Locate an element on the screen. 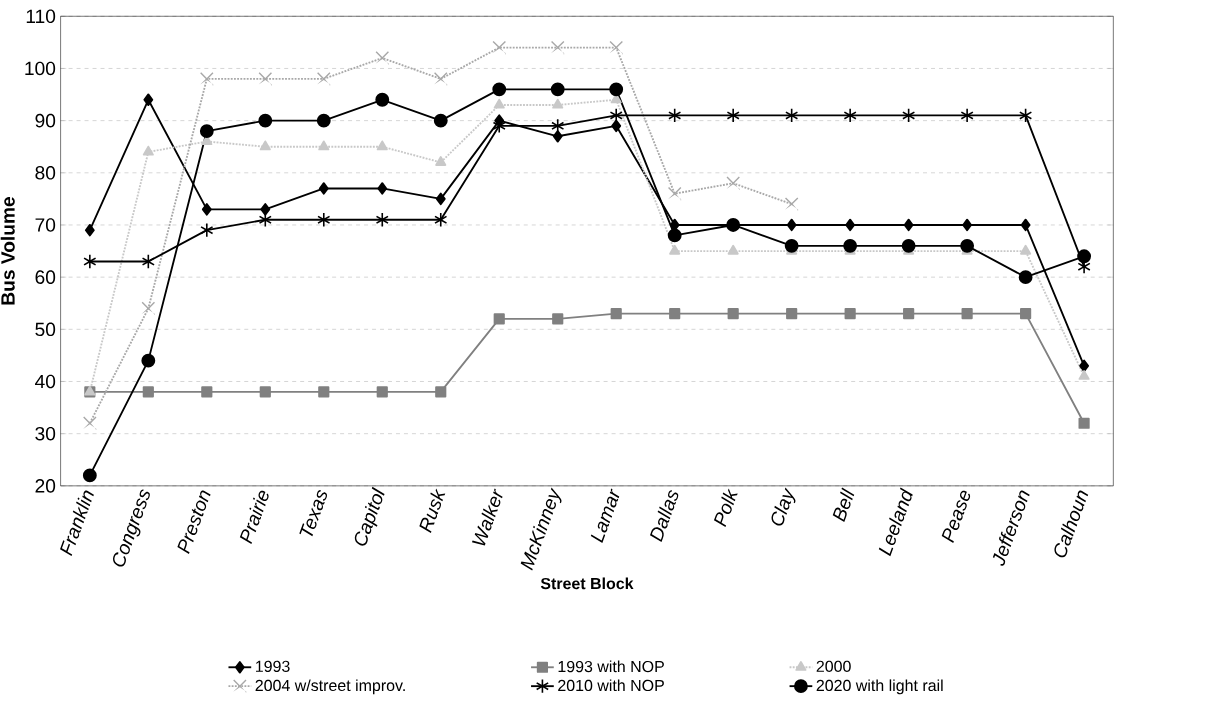 This screenshot has height=721, width=1208. x-tick-label: Polk is located at coordinates (725, 508).